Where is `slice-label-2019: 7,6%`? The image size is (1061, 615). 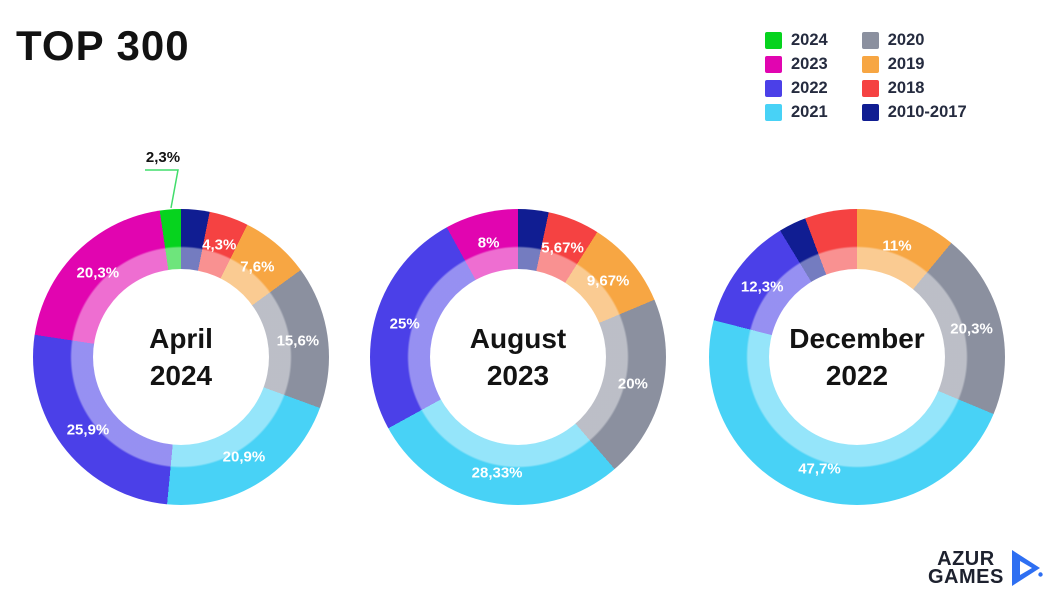
slice-label-2019: 7,6% is located at coordinates (257, 267).